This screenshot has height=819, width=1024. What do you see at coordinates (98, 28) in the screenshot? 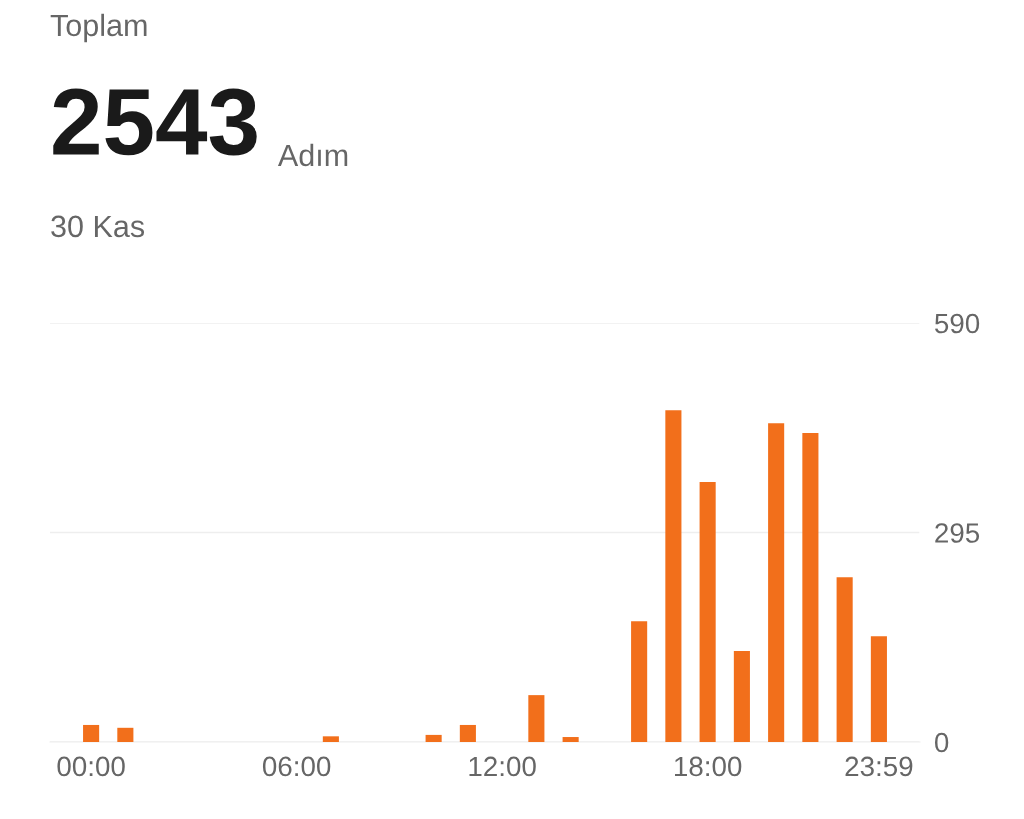
I see `chart-title: Toplam` at bounding box center [98, 28].